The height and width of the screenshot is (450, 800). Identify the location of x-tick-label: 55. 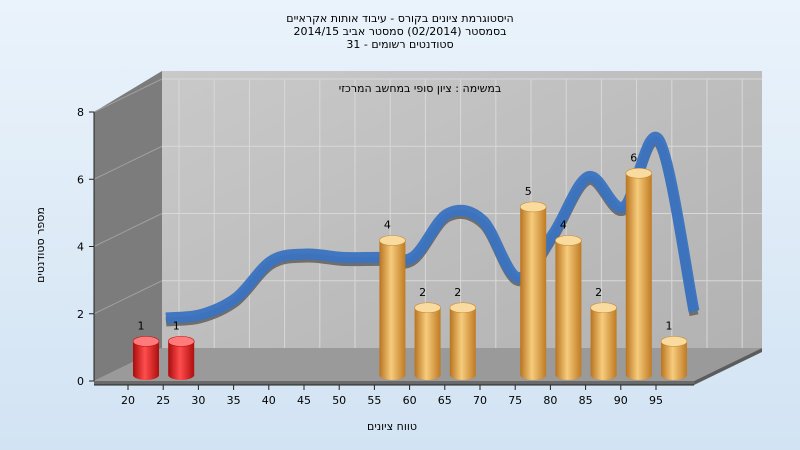
(374, 400).